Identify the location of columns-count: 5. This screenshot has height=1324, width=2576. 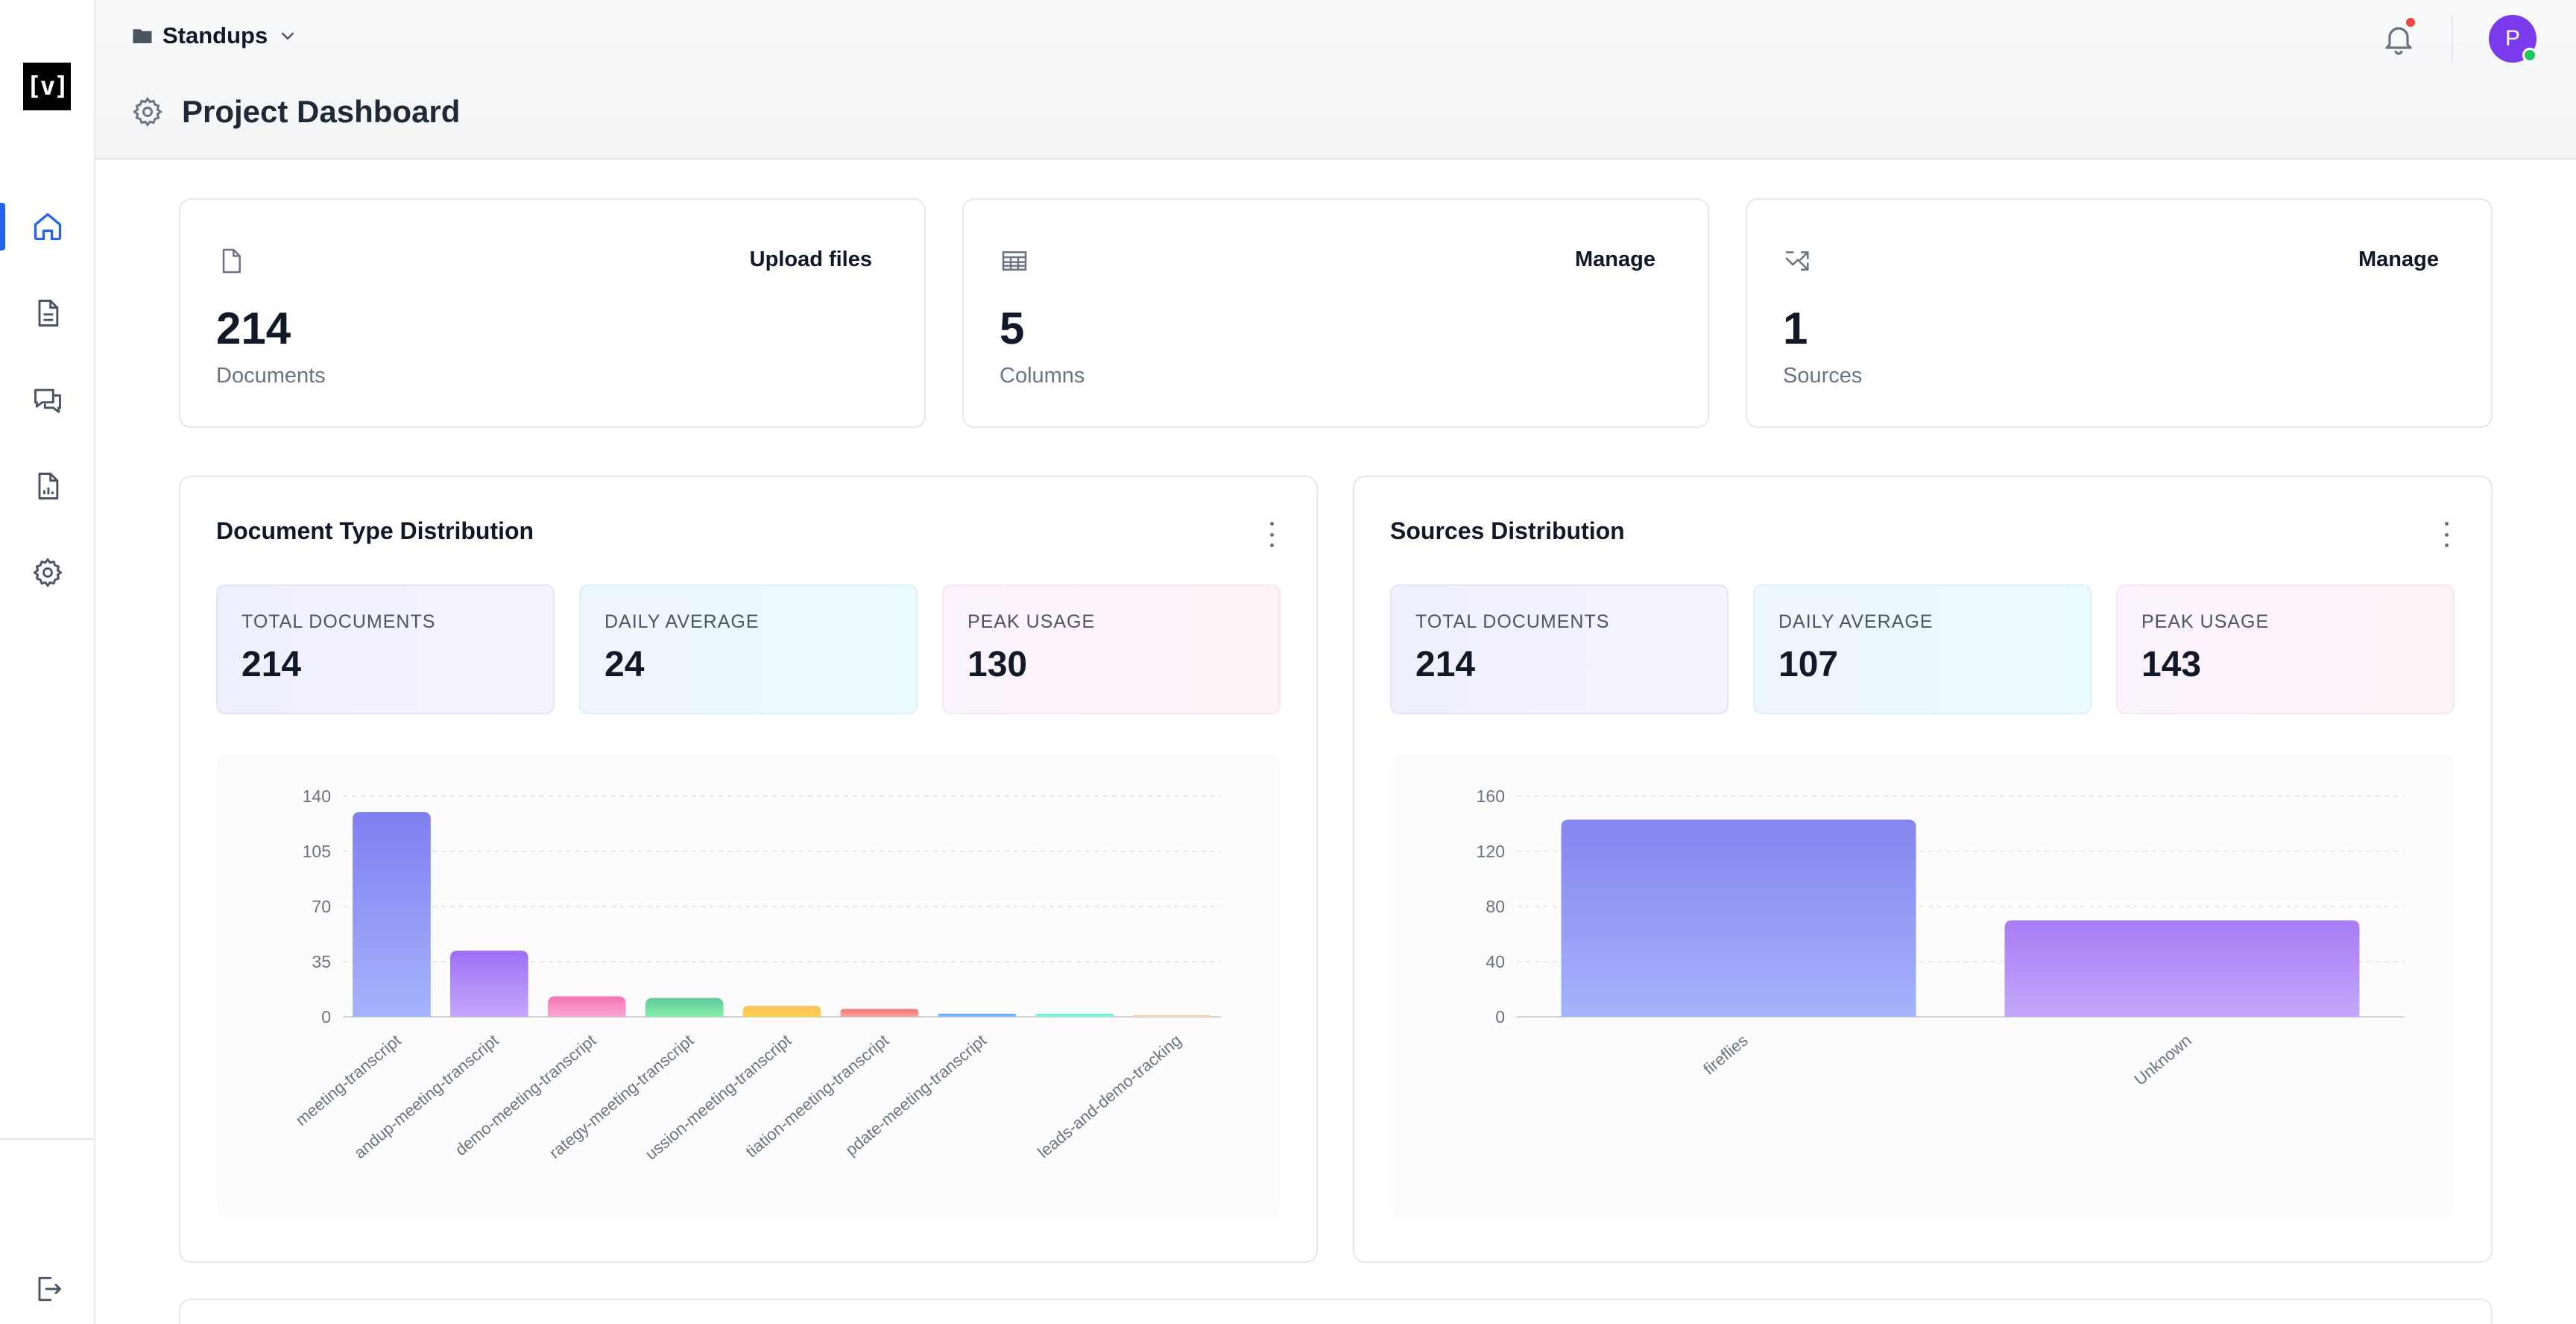
(1013, 328).